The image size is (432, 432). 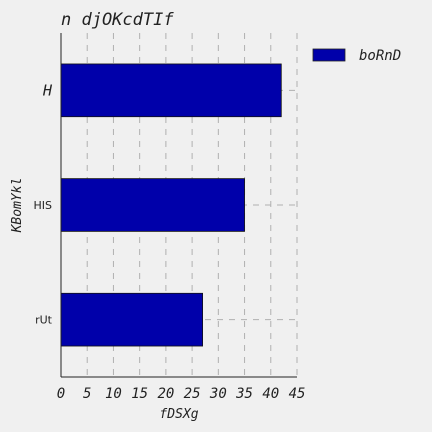 What do you see at coordinates (61, 394) in the screenshot?
I see `x-tick-label: 0` at bounding box center [61, 394].